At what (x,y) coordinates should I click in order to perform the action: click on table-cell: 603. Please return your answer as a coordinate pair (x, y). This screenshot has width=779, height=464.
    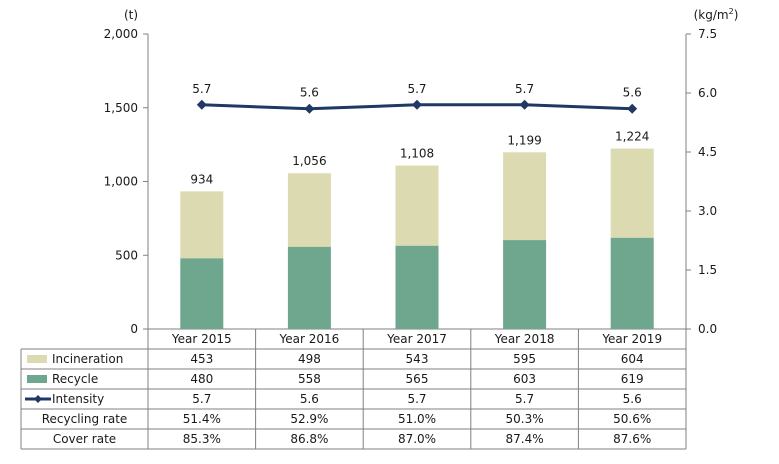
    Looking at the image, I should click on (524, 379).